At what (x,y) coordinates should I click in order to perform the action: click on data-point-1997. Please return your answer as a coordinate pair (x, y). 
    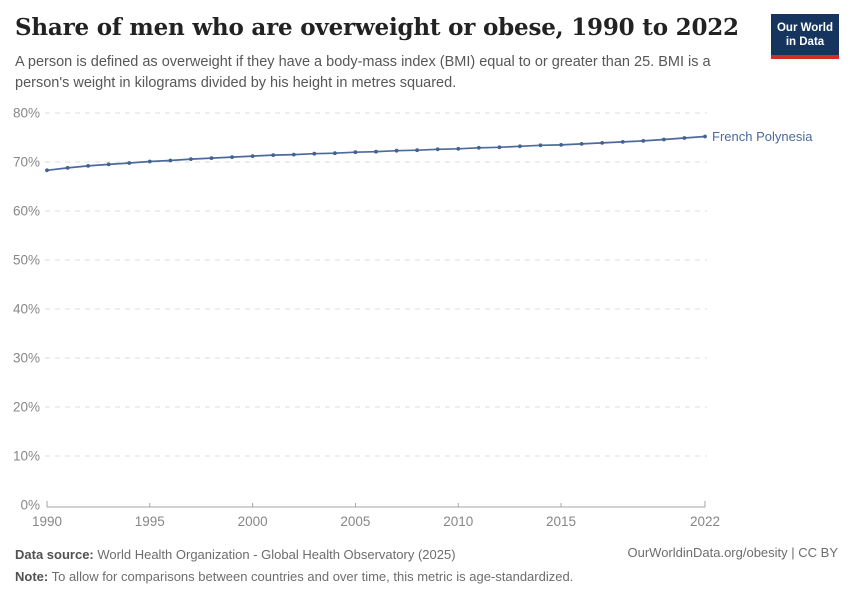
    Looking at the image, I should click on (191, 159).